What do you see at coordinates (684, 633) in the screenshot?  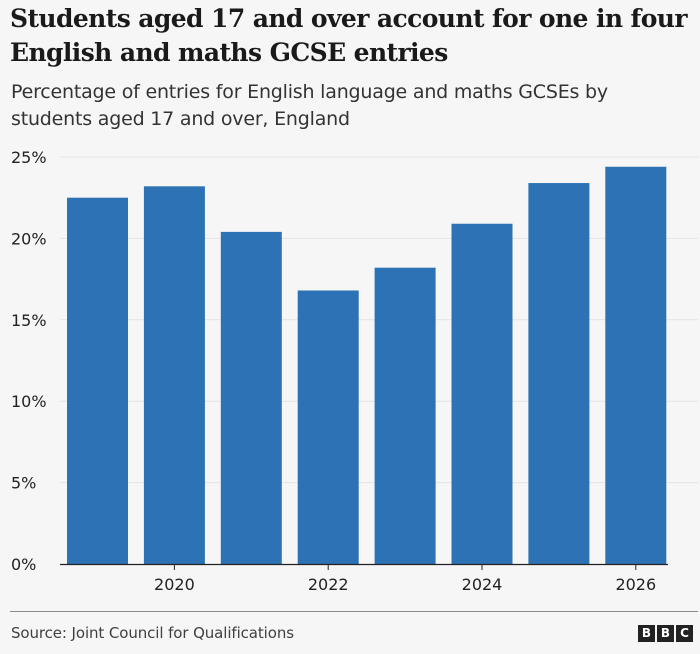 I see `bbc-logo-letter: C` at bounding box center [684, 633].